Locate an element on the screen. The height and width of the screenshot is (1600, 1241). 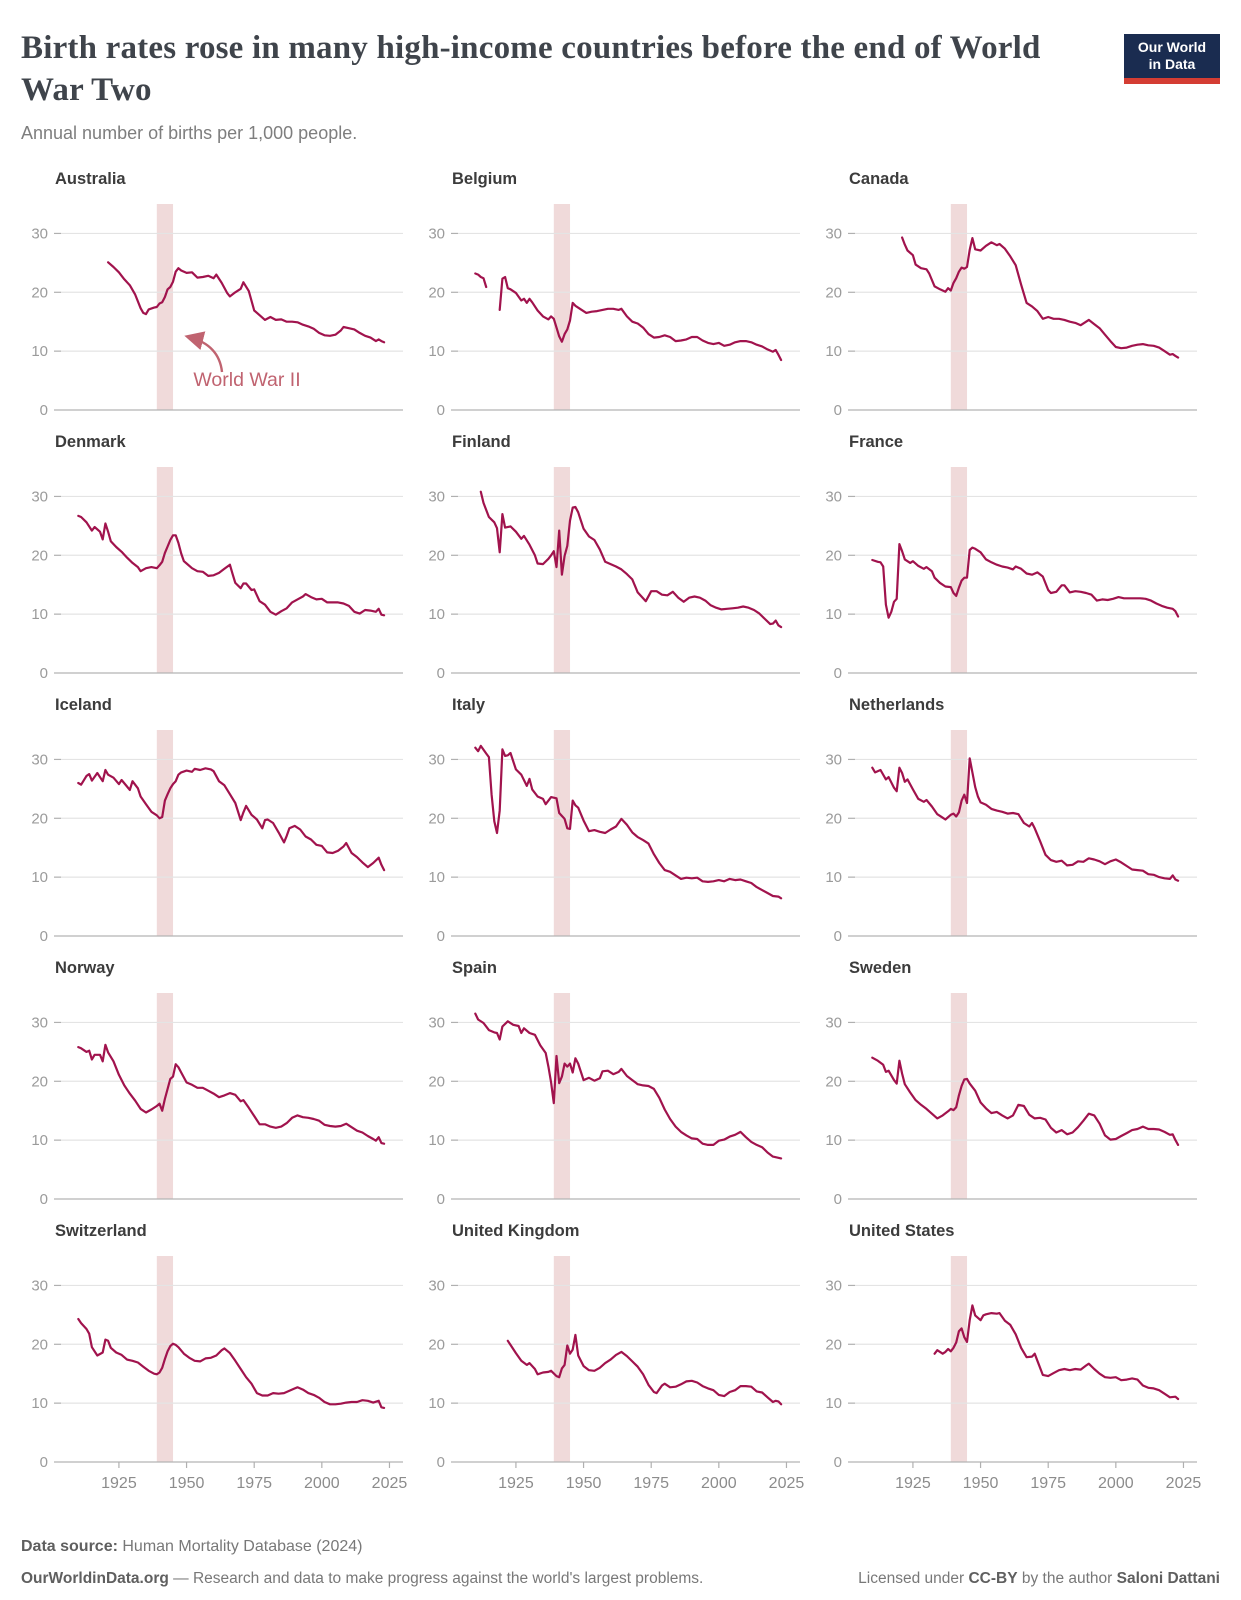
chart-title: Italy is located at coordinates (469, 705).